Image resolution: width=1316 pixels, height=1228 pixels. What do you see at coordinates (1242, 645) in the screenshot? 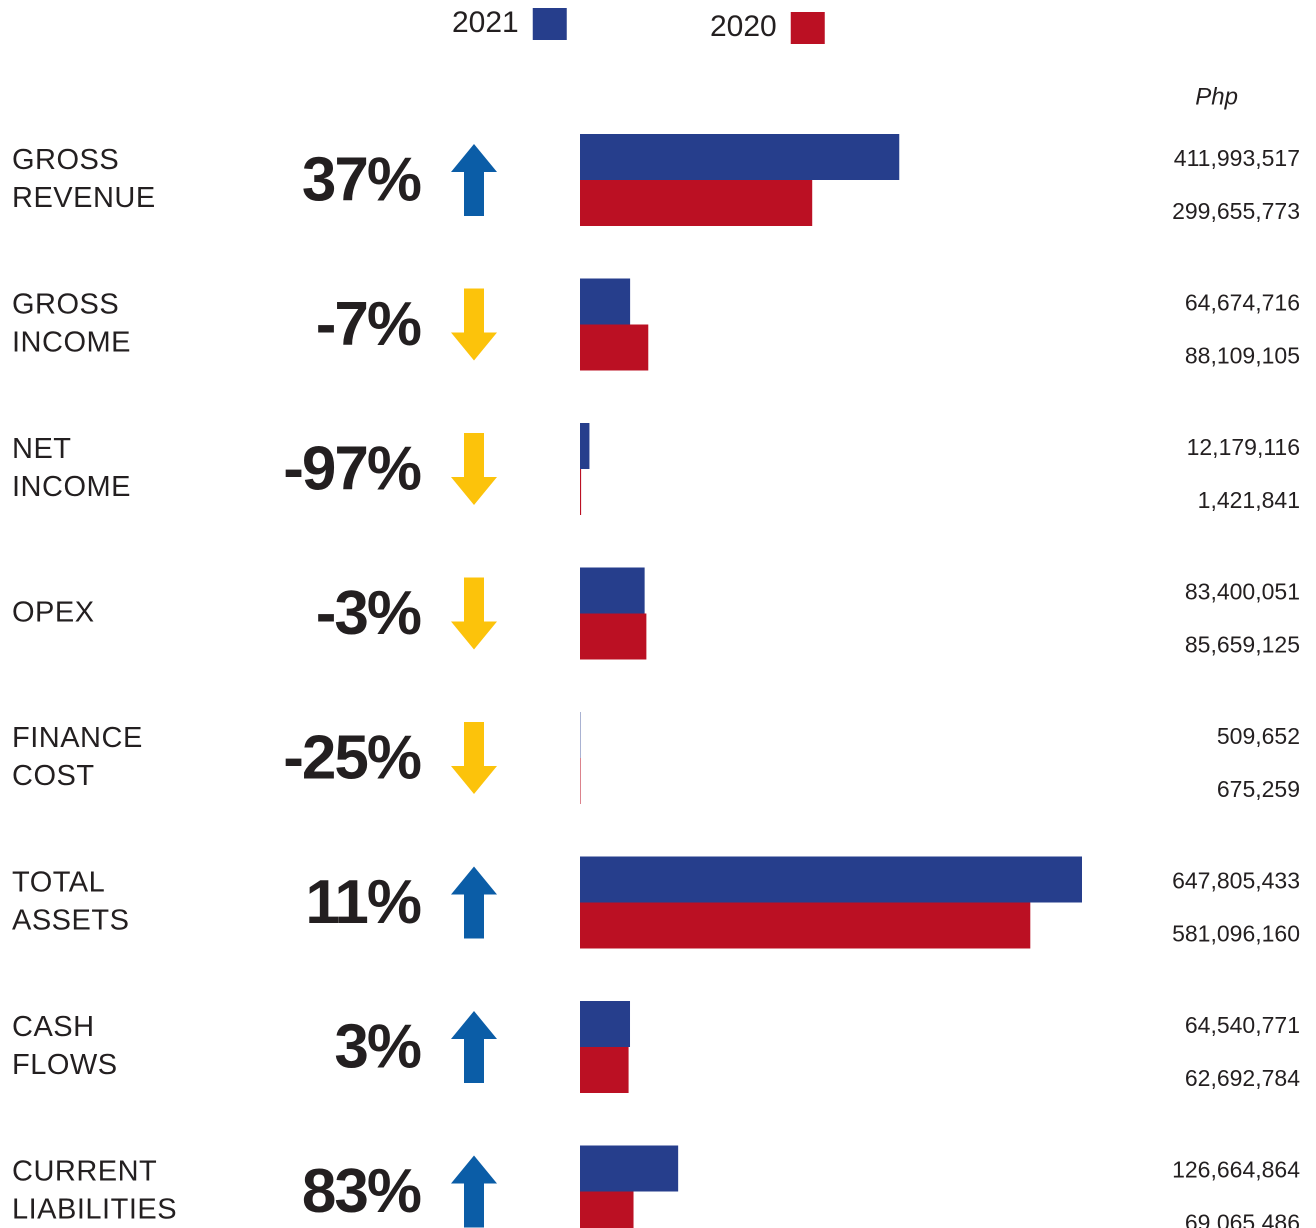
I see `value-label: 85,659,125` at bounding box center [1242, 645].